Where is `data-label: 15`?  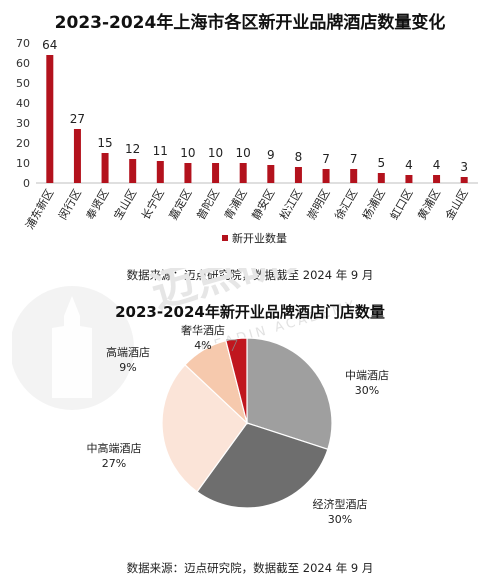 data-label: 15 is located at coordinates (104, 143).